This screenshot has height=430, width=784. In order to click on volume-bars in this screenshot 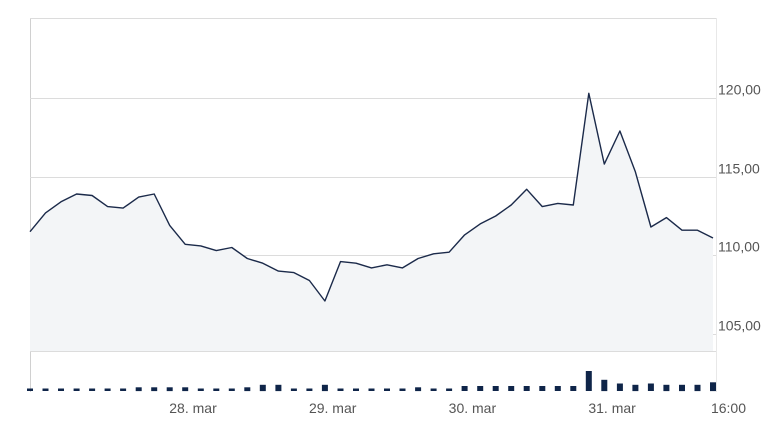, I will do `click(371, 381)`.